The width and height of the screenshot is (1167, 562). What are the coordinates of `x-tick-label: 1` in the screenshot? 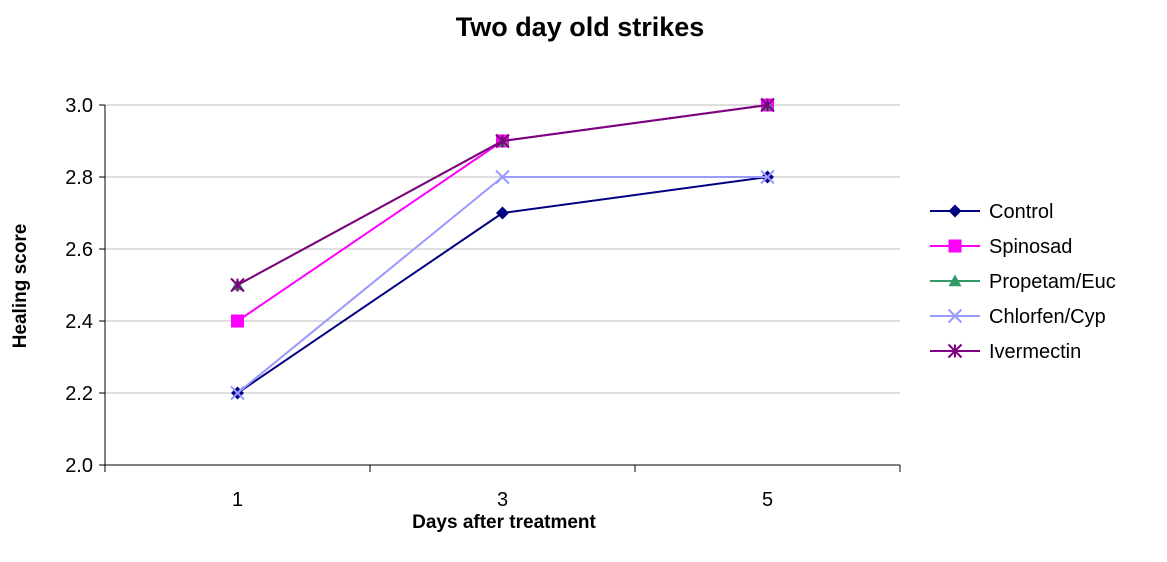 It's located at (237, 500).